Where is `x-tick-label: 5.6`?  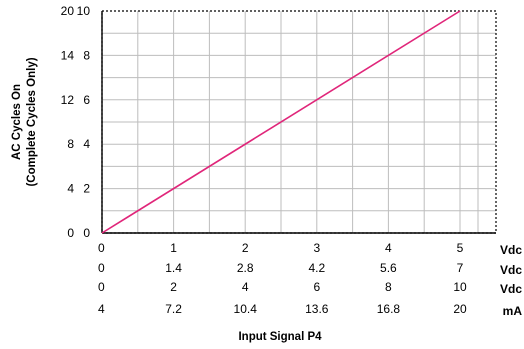
x-tick-label: 5.6 is located at coordinates (388, 268).